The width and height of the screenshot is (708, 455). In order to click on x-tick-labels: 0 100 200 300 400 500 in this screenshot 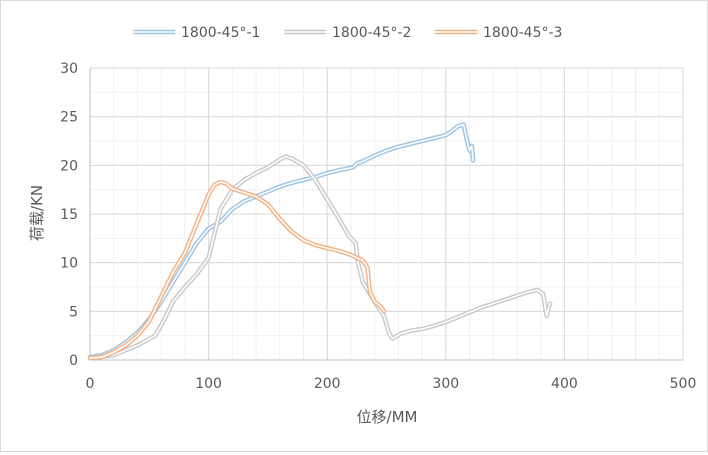, I will do `click(391, 384)`.